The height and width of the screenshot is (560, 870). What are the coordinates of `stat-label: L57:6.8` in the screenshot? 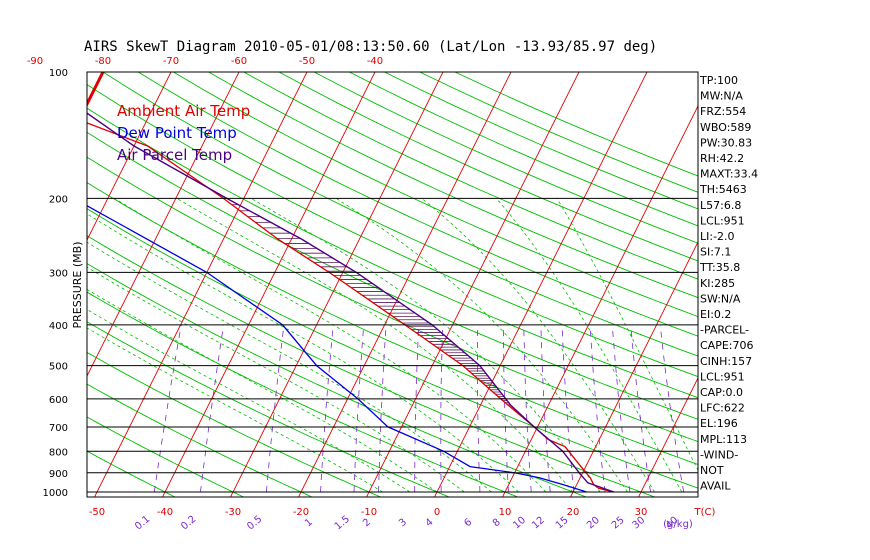 It's located at (720, 205).